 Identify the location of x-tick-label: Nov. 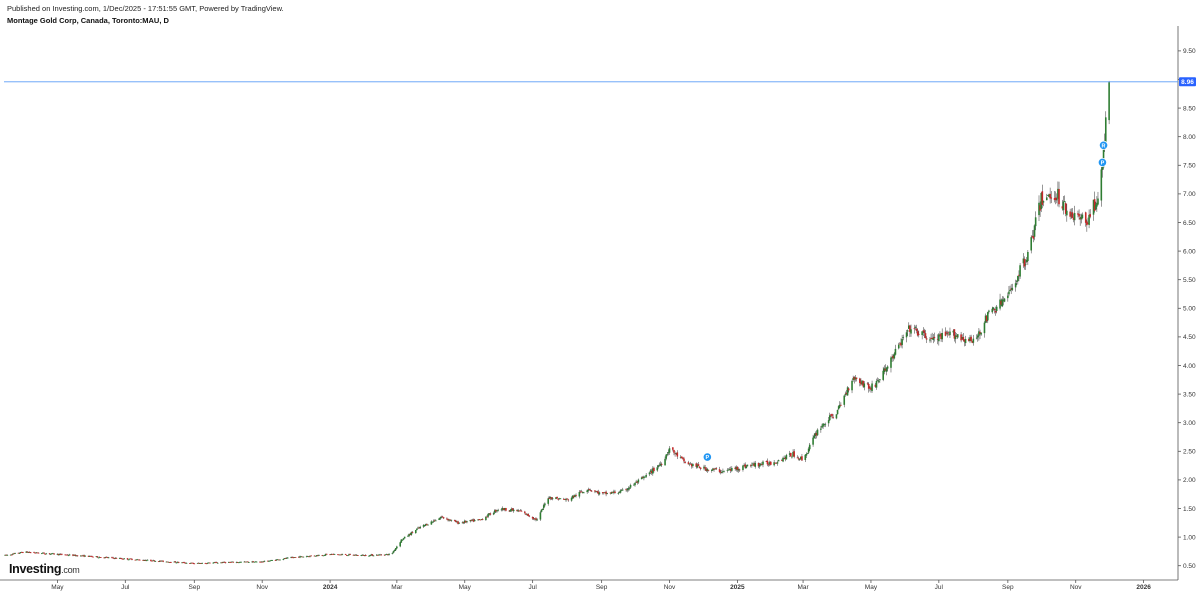
(1076, 587).